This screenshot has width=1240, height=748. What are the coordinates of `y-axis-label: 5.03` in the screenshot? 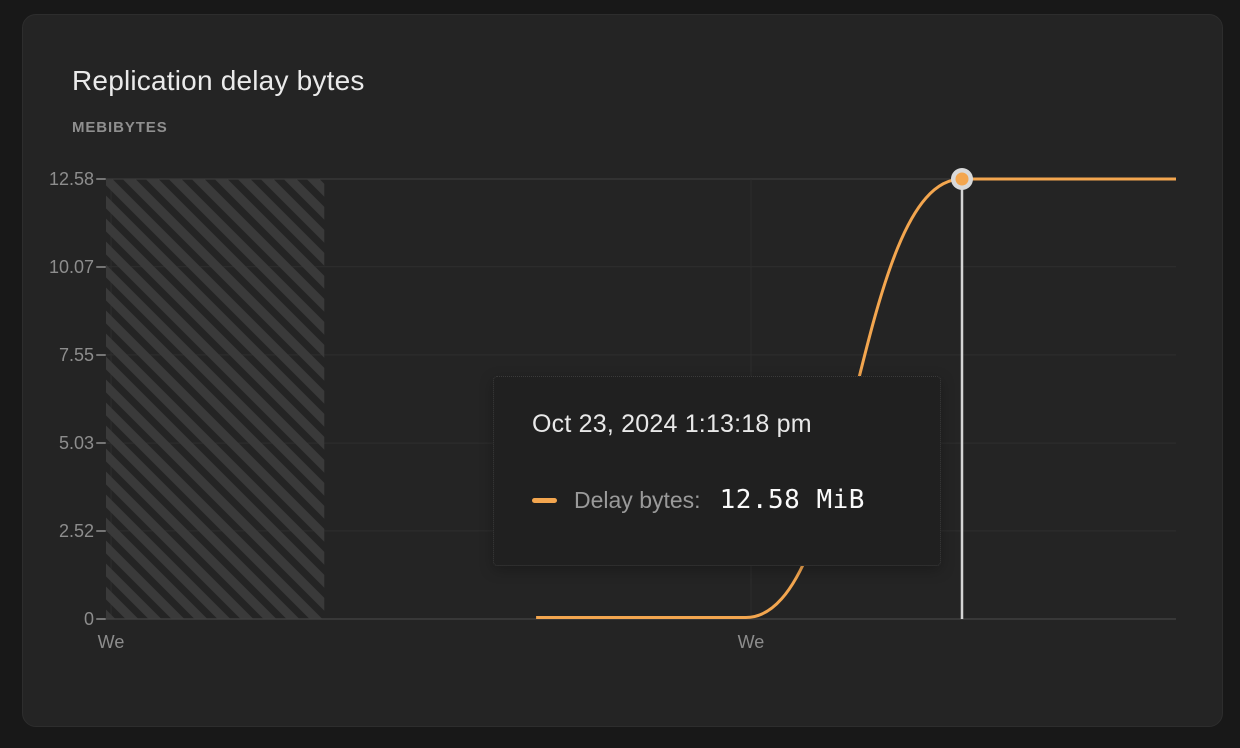 It's located at (76, 443).